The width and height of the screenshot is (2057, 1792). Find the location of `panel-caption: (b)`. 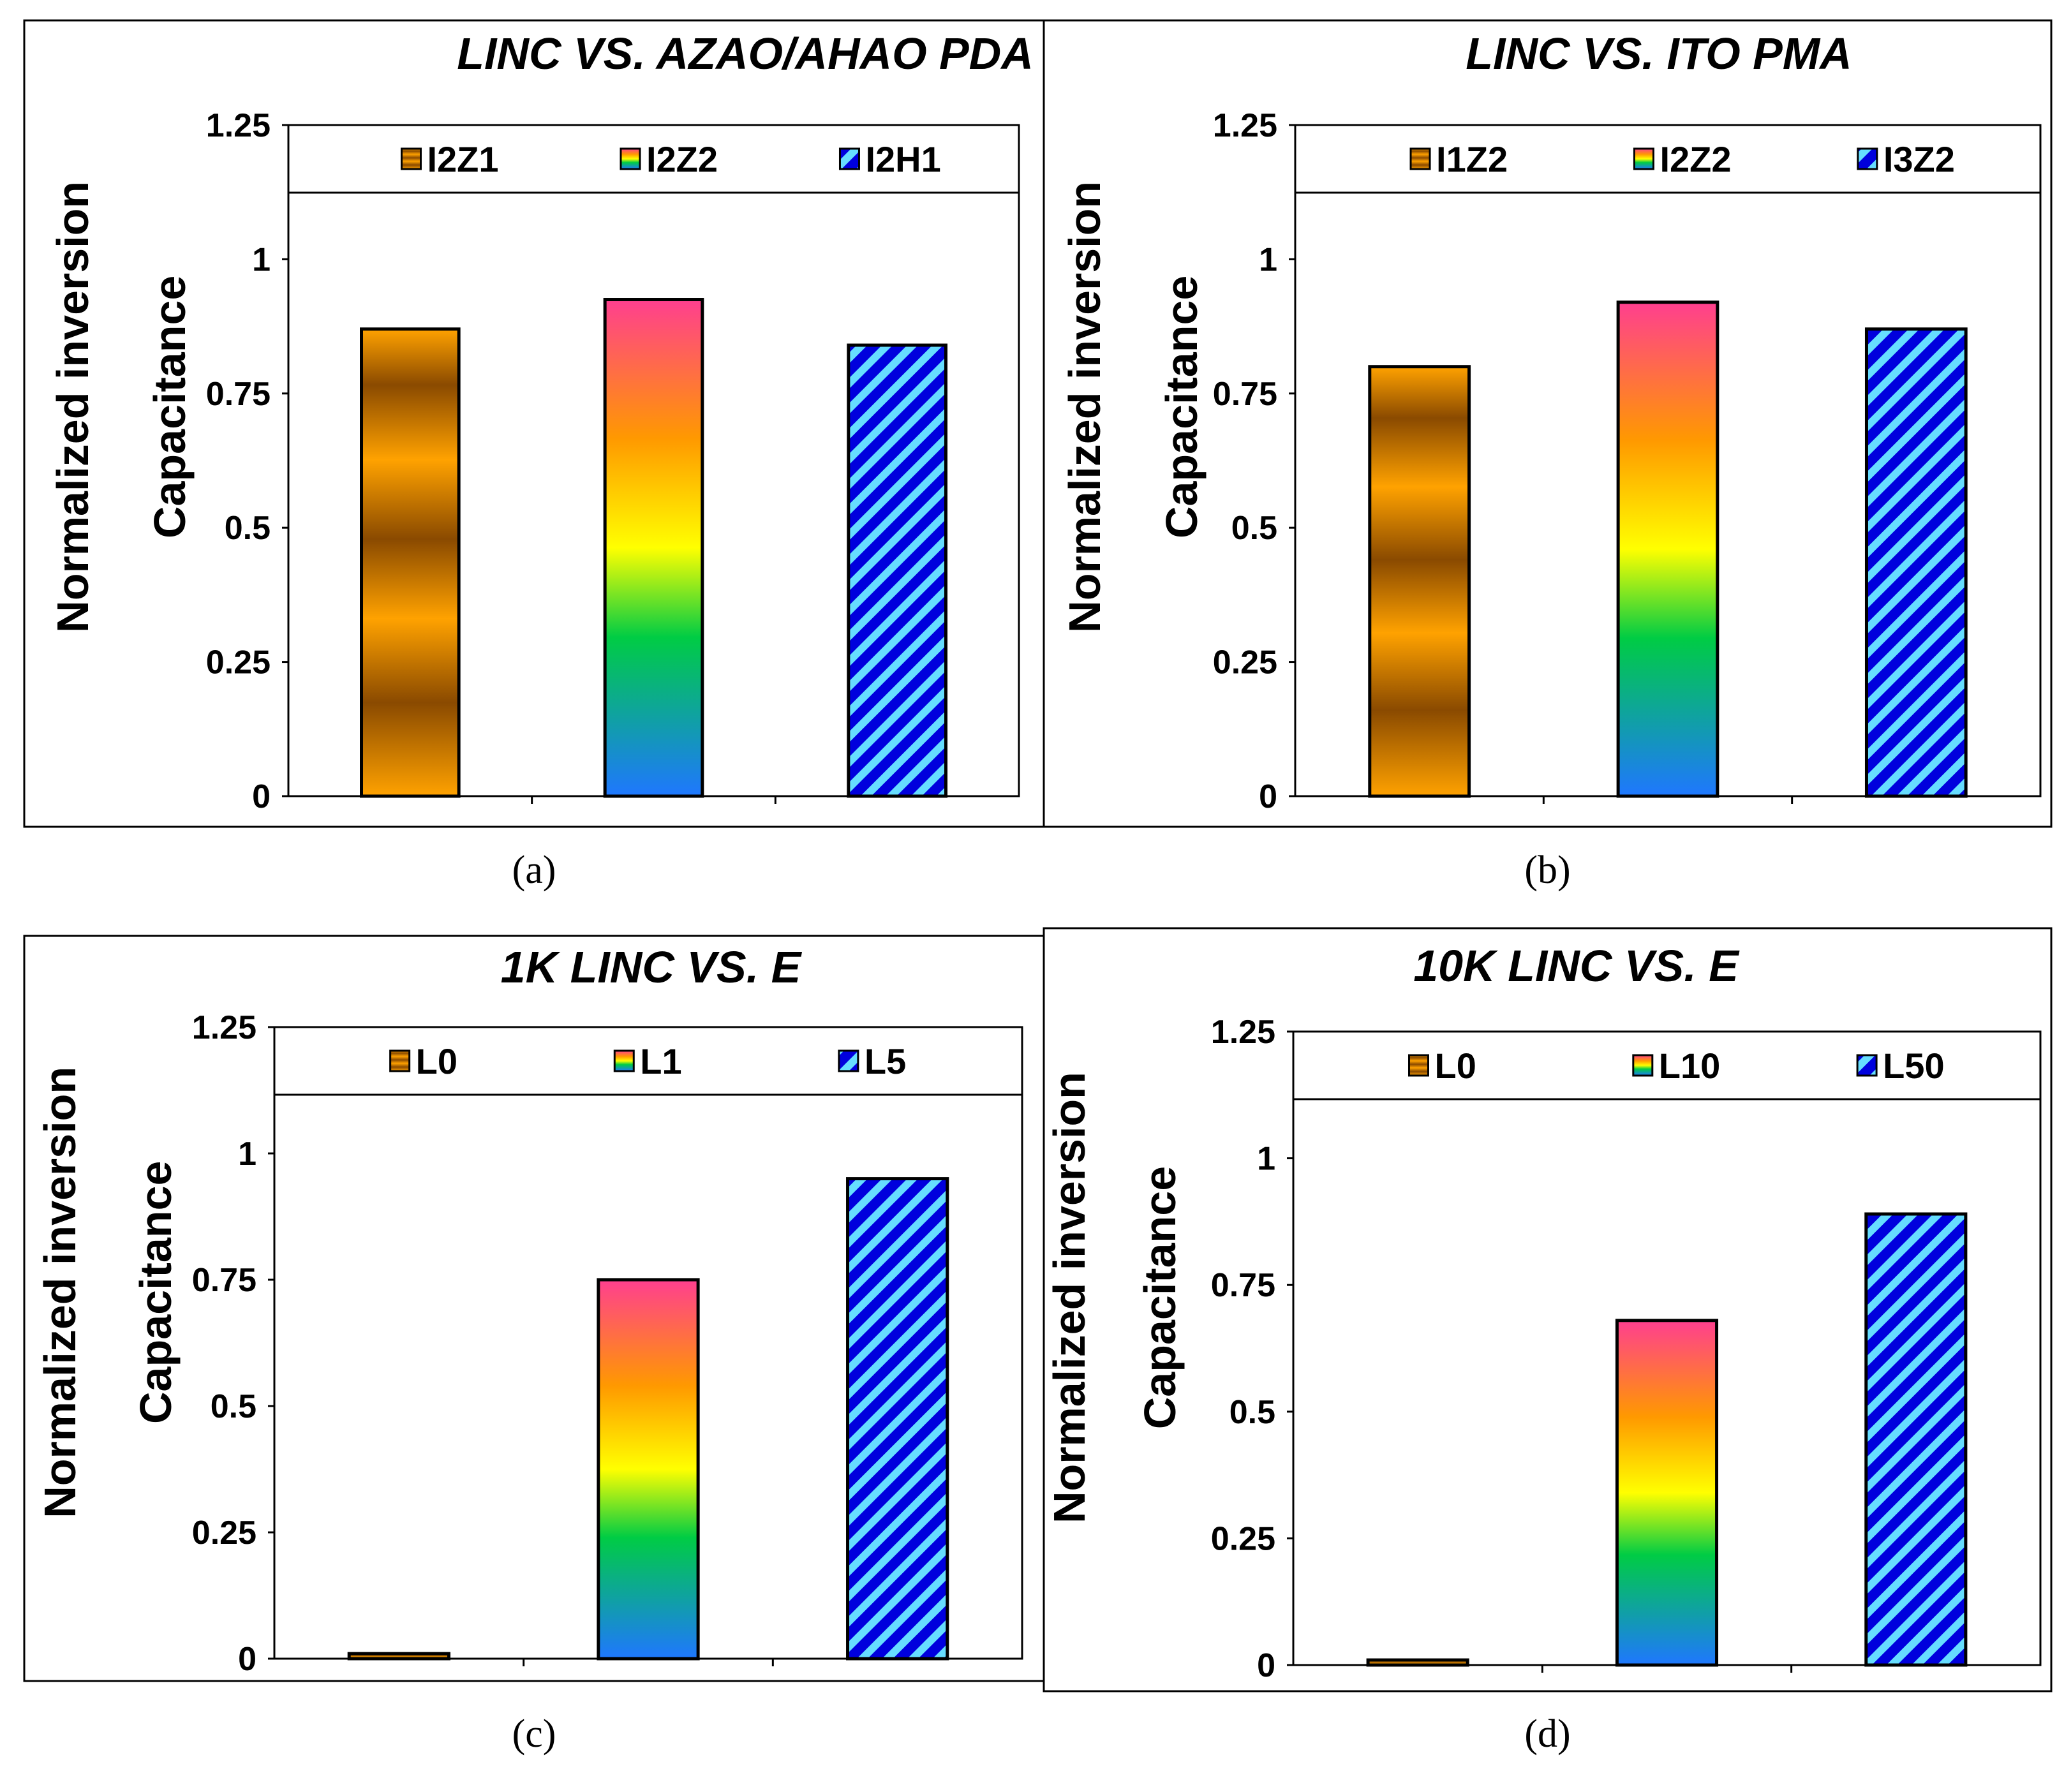

panel-caption: (b) is located at coordinates (1547, 870).